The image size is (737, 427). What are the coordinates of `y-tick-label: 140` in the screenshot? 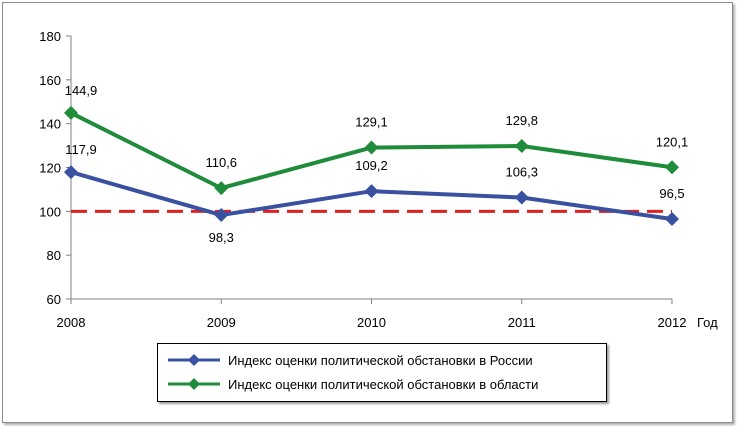 It's located at (50, 124).